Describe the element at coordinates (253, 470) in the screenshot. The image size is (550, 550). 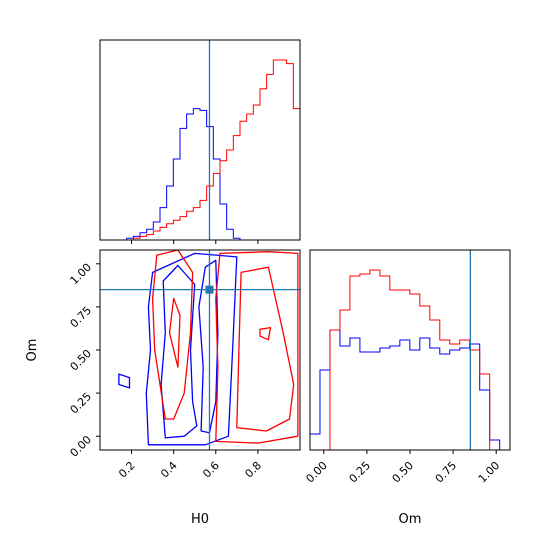
I see `h0-x-tick-label: 0.8` at that location.